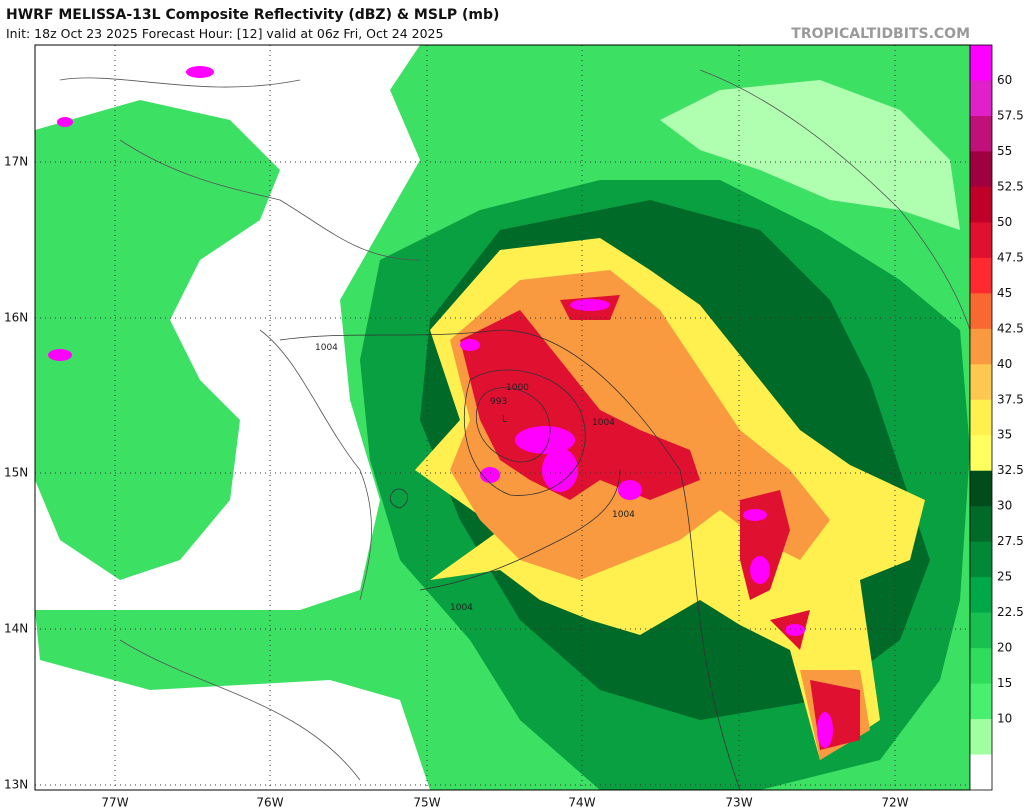  What do you see at coordinates (880, 34) in the screenshot?
I see `site-label: TROPICALTIDBITS.COM` at bounding box center [880, 34].